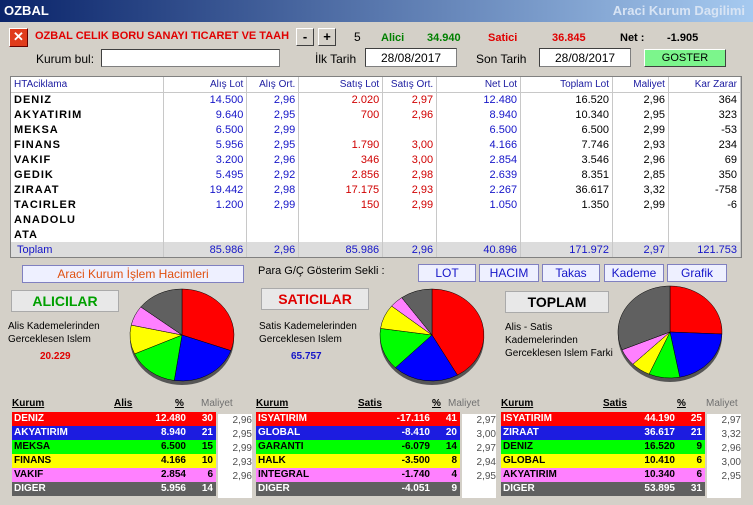  I want to click on column-header: Satış Lot, so click(341, 85).